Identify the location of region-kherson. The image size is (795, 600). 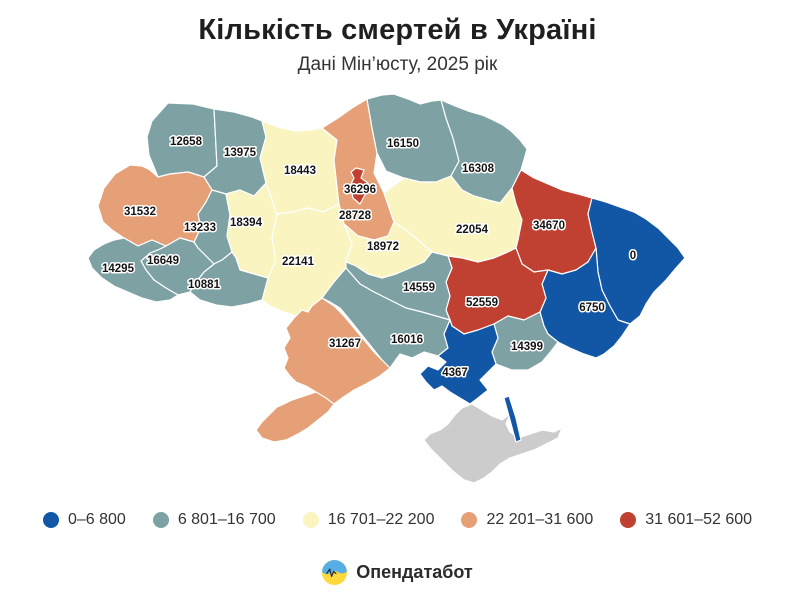
(459, 362).